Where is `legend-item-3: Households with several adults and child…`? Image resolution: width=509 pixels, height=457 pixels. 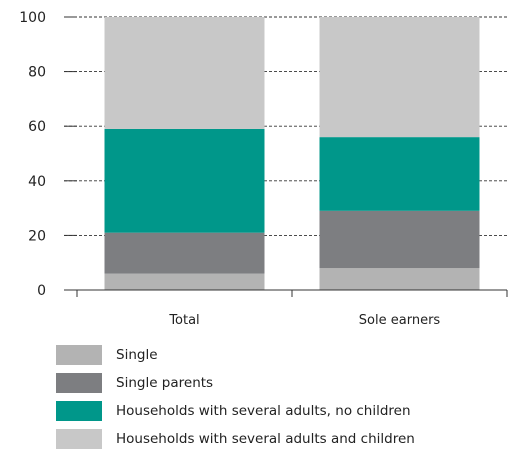
legend-item-3: Households with several adults and child… is located at coordinates (235, 438).